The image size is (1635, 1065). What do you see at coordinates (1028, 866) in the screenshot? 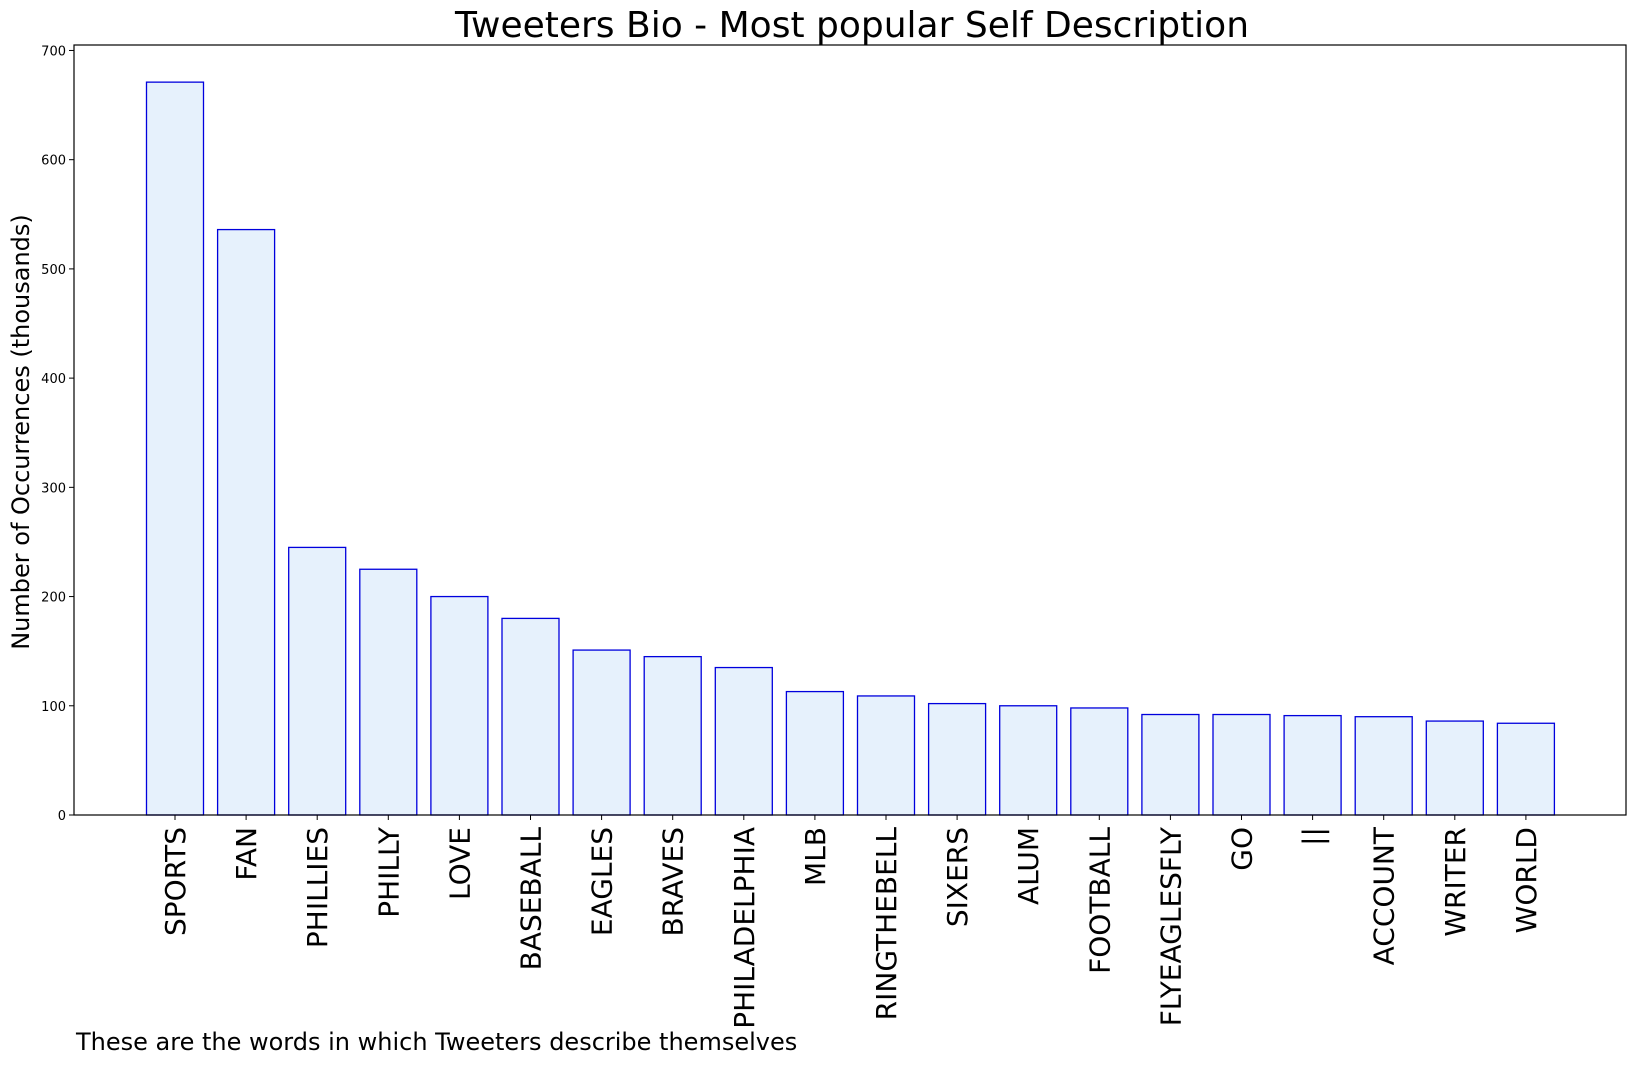
I see `x-tick-label-12: ALUM` at bounding box center [1028, 866].